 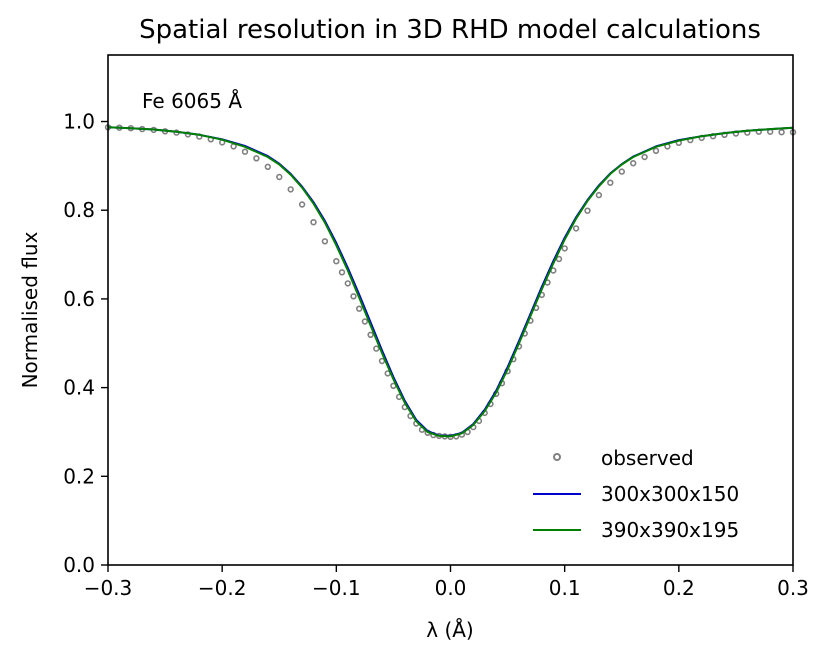 I want to click on x-tick-label: −0.3, so click(x=108, y=588).